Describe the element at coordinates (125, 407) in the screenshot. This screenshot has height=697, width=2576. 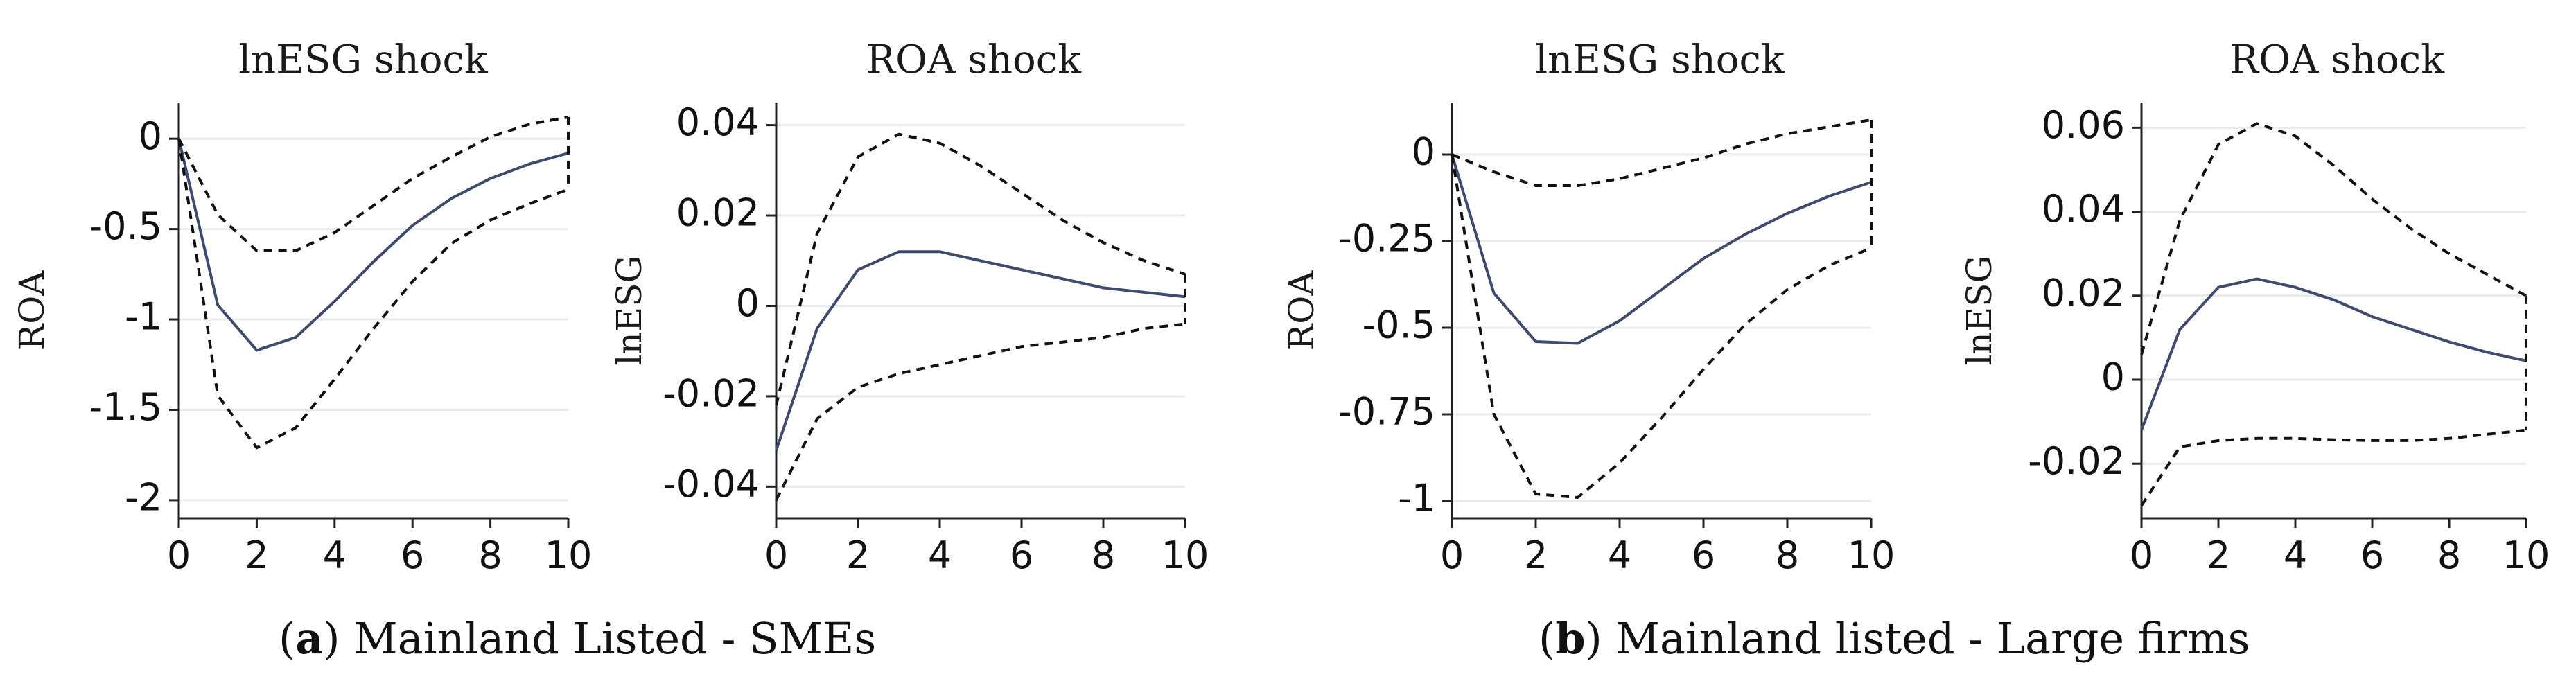
I see `y-tick-label: -1.5` at that location.